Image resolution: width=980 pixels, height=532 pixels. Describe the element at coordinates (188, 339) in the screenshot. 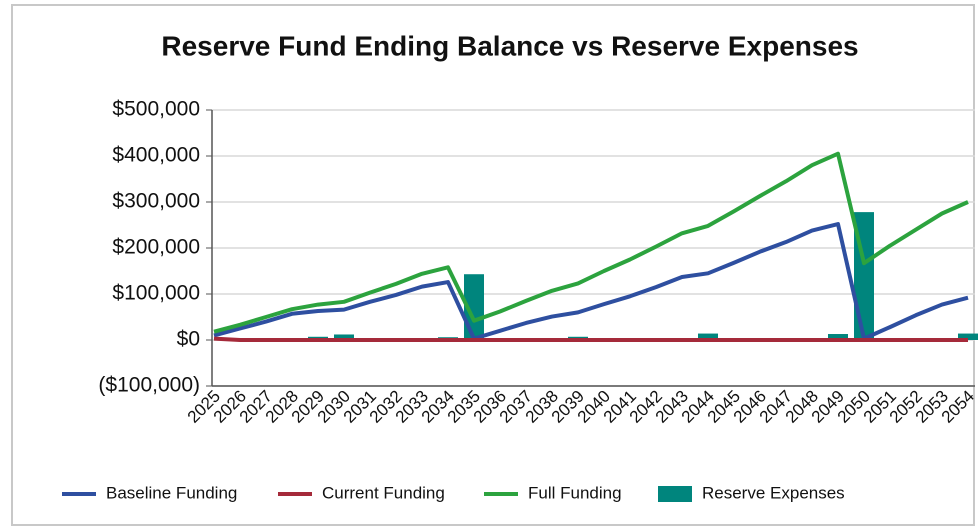

I see `y-tick-label: $0` at that location.